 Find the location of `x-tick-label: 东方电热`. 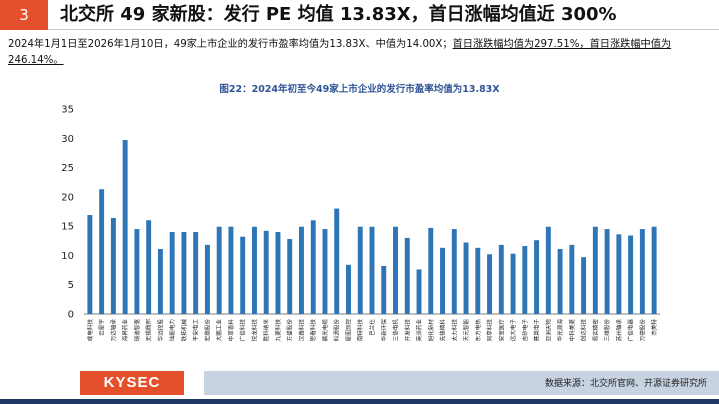

x-tick-label: 东方电热 is located at coordinates (478, 330).